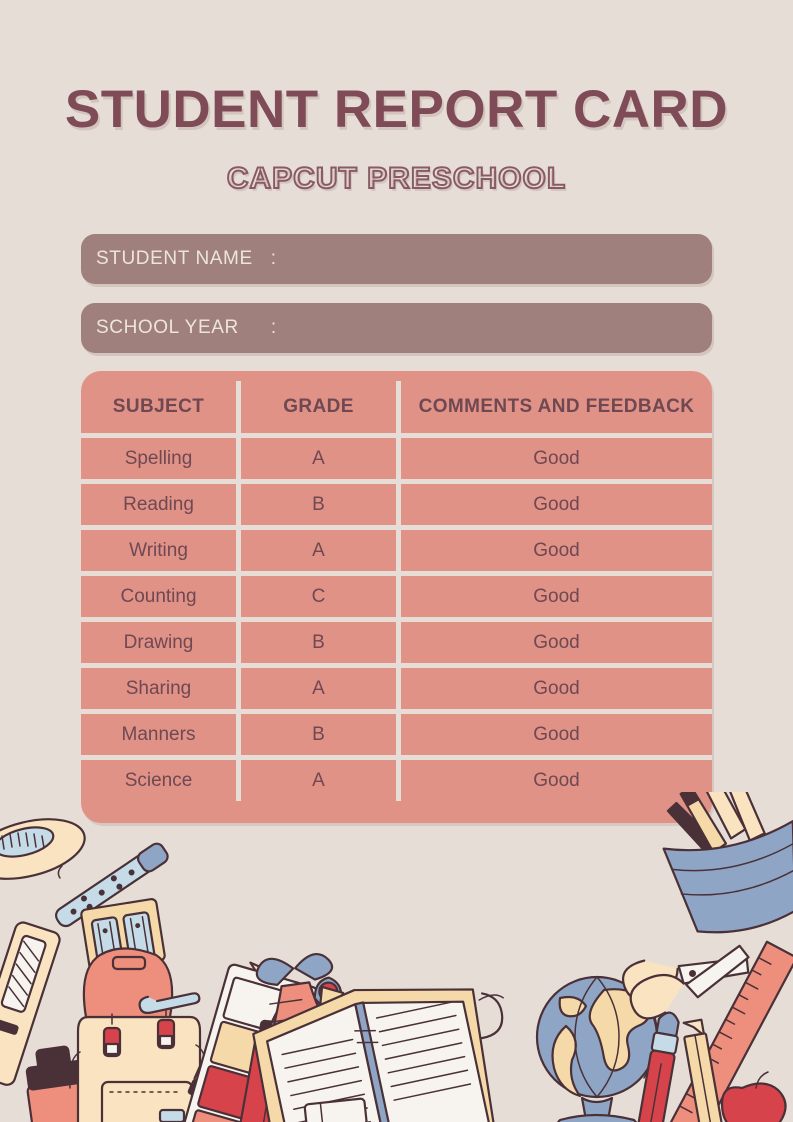 Image resolution: width=793 pixels, height=1122 pixels. What do you see at coordinates (30, 1003) in the screenshot?
I see `box-cutter-illustration` at bounding box center [30, 1003].